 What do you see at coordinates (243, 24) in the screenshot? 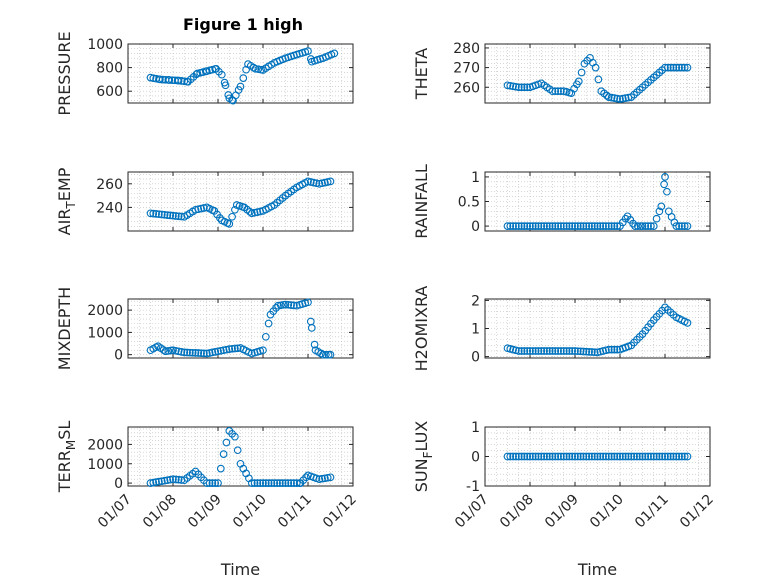
I see `figure-title: Figure 1 high` at bounding box center [243, 24].